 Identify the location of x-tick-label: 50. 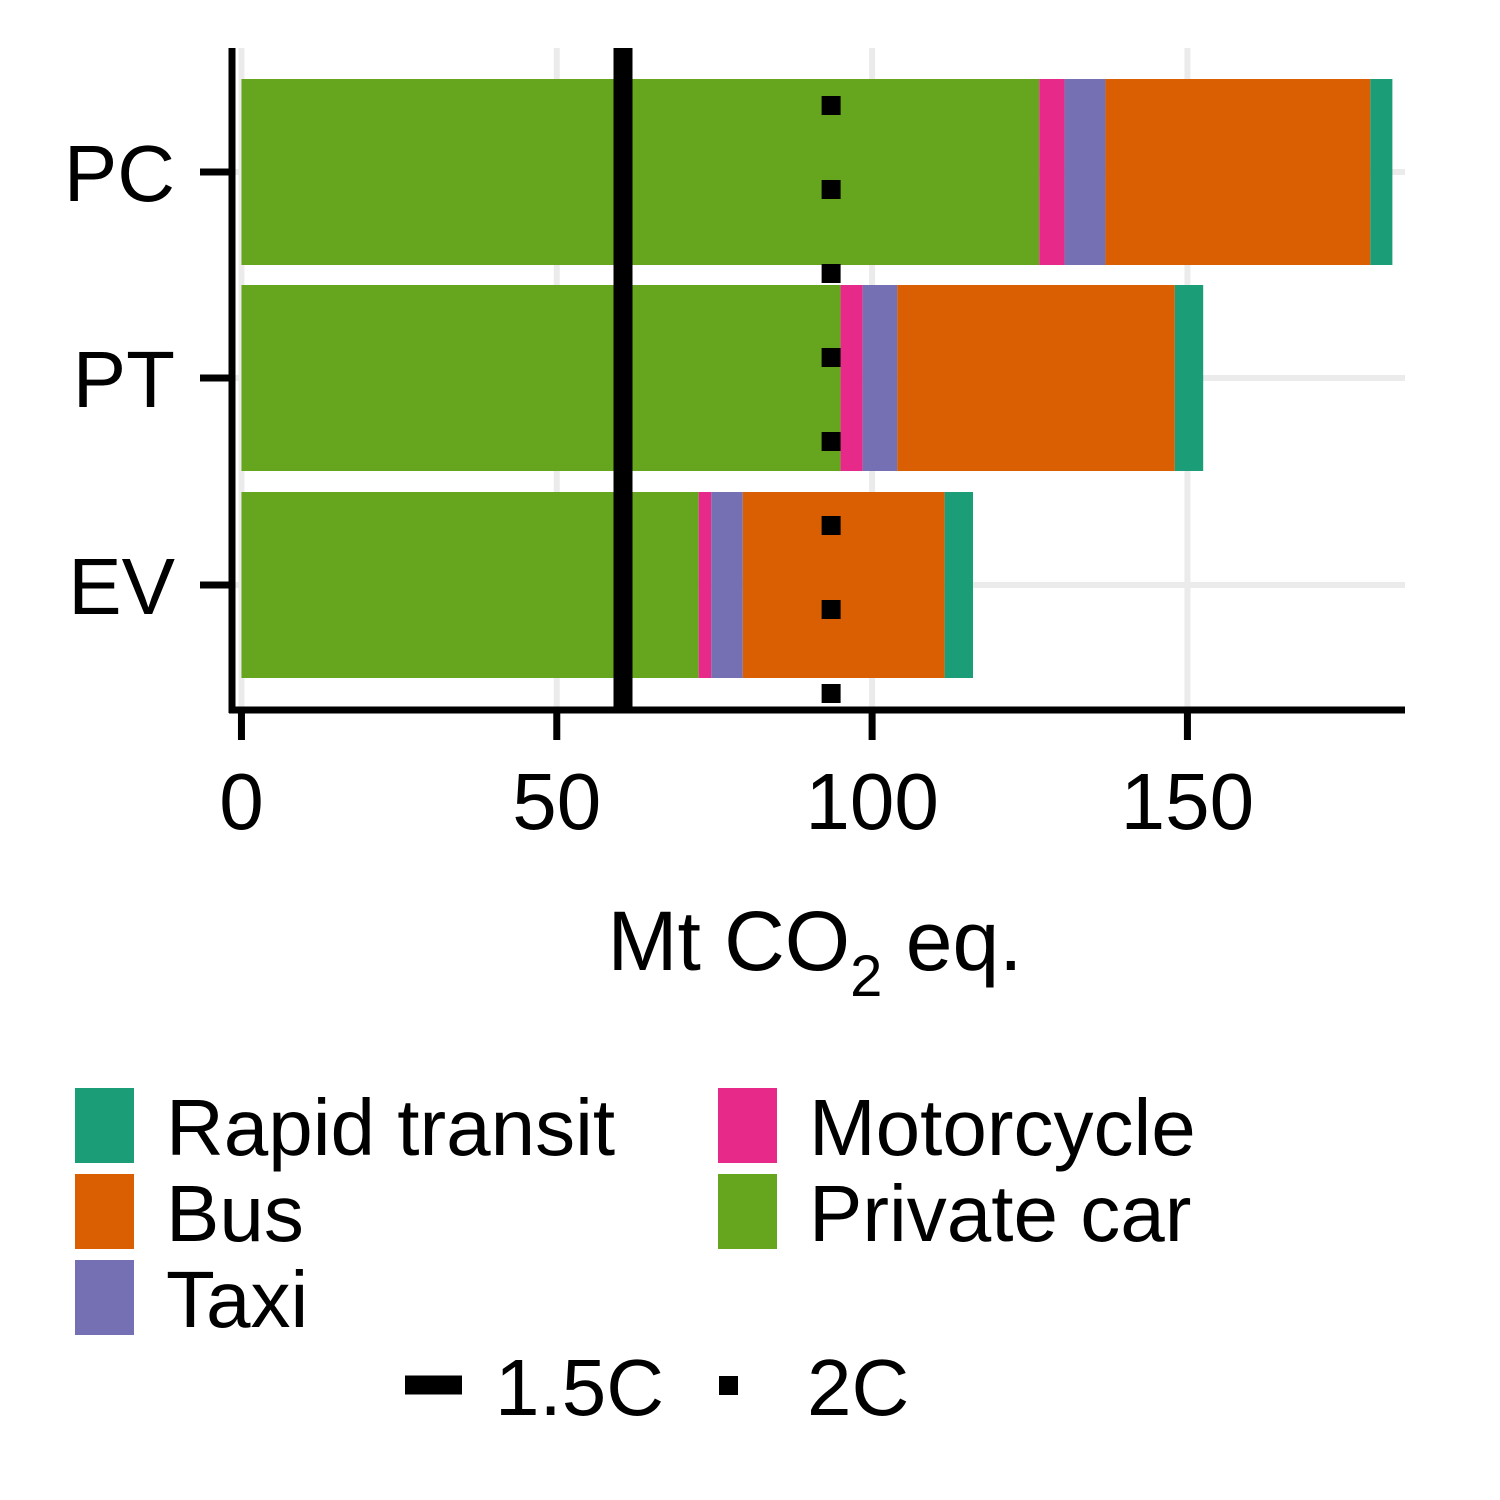
(556, 801).